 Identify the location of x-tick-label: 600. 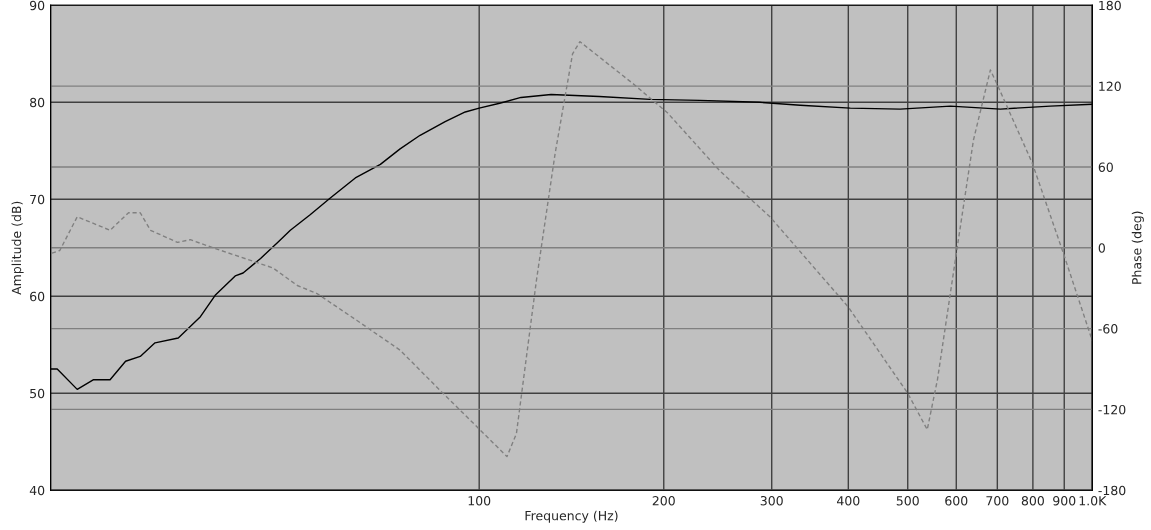
(956, 501).